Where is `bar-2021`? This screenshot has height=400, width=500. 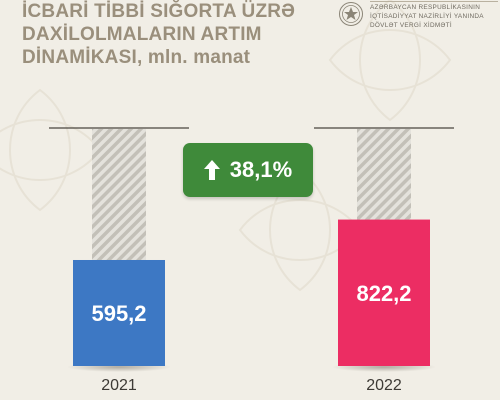
bar-2021 is located at coordinates (119, 312).